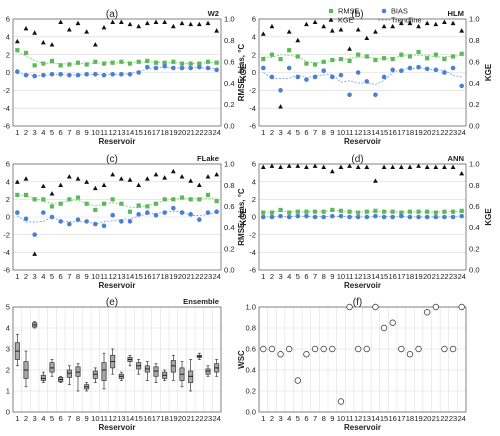 This screenshot has height=436, width=500. What do you see at coordinates (410, 418) in the screenshot?
I see `x-tick-label: 18` at bounding box center [410, 418].